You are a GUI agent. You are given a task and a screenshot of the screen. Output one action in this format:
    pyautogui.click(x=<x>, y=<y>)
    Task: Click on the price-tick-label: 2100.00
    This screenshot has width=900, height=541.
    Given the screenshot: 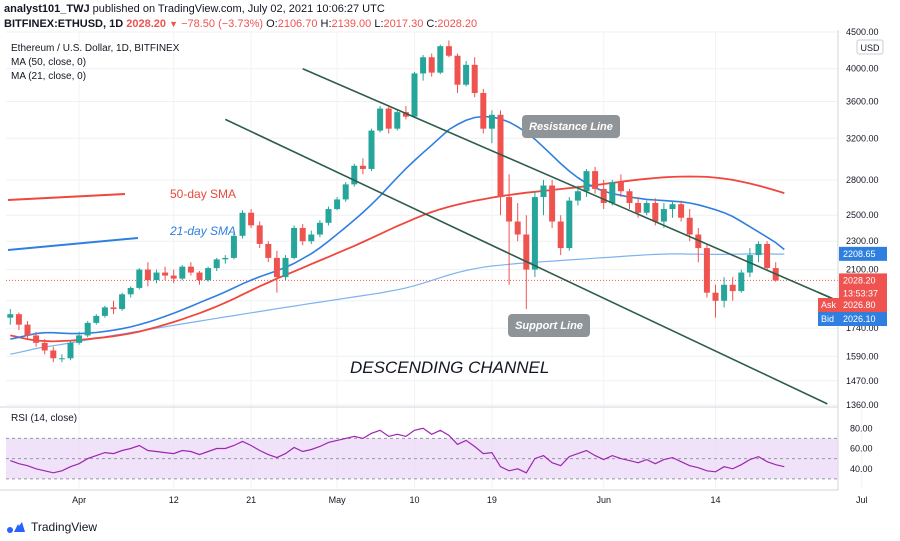 What is the action you would take?
    pyautogui.click(x=862, y=270)
    